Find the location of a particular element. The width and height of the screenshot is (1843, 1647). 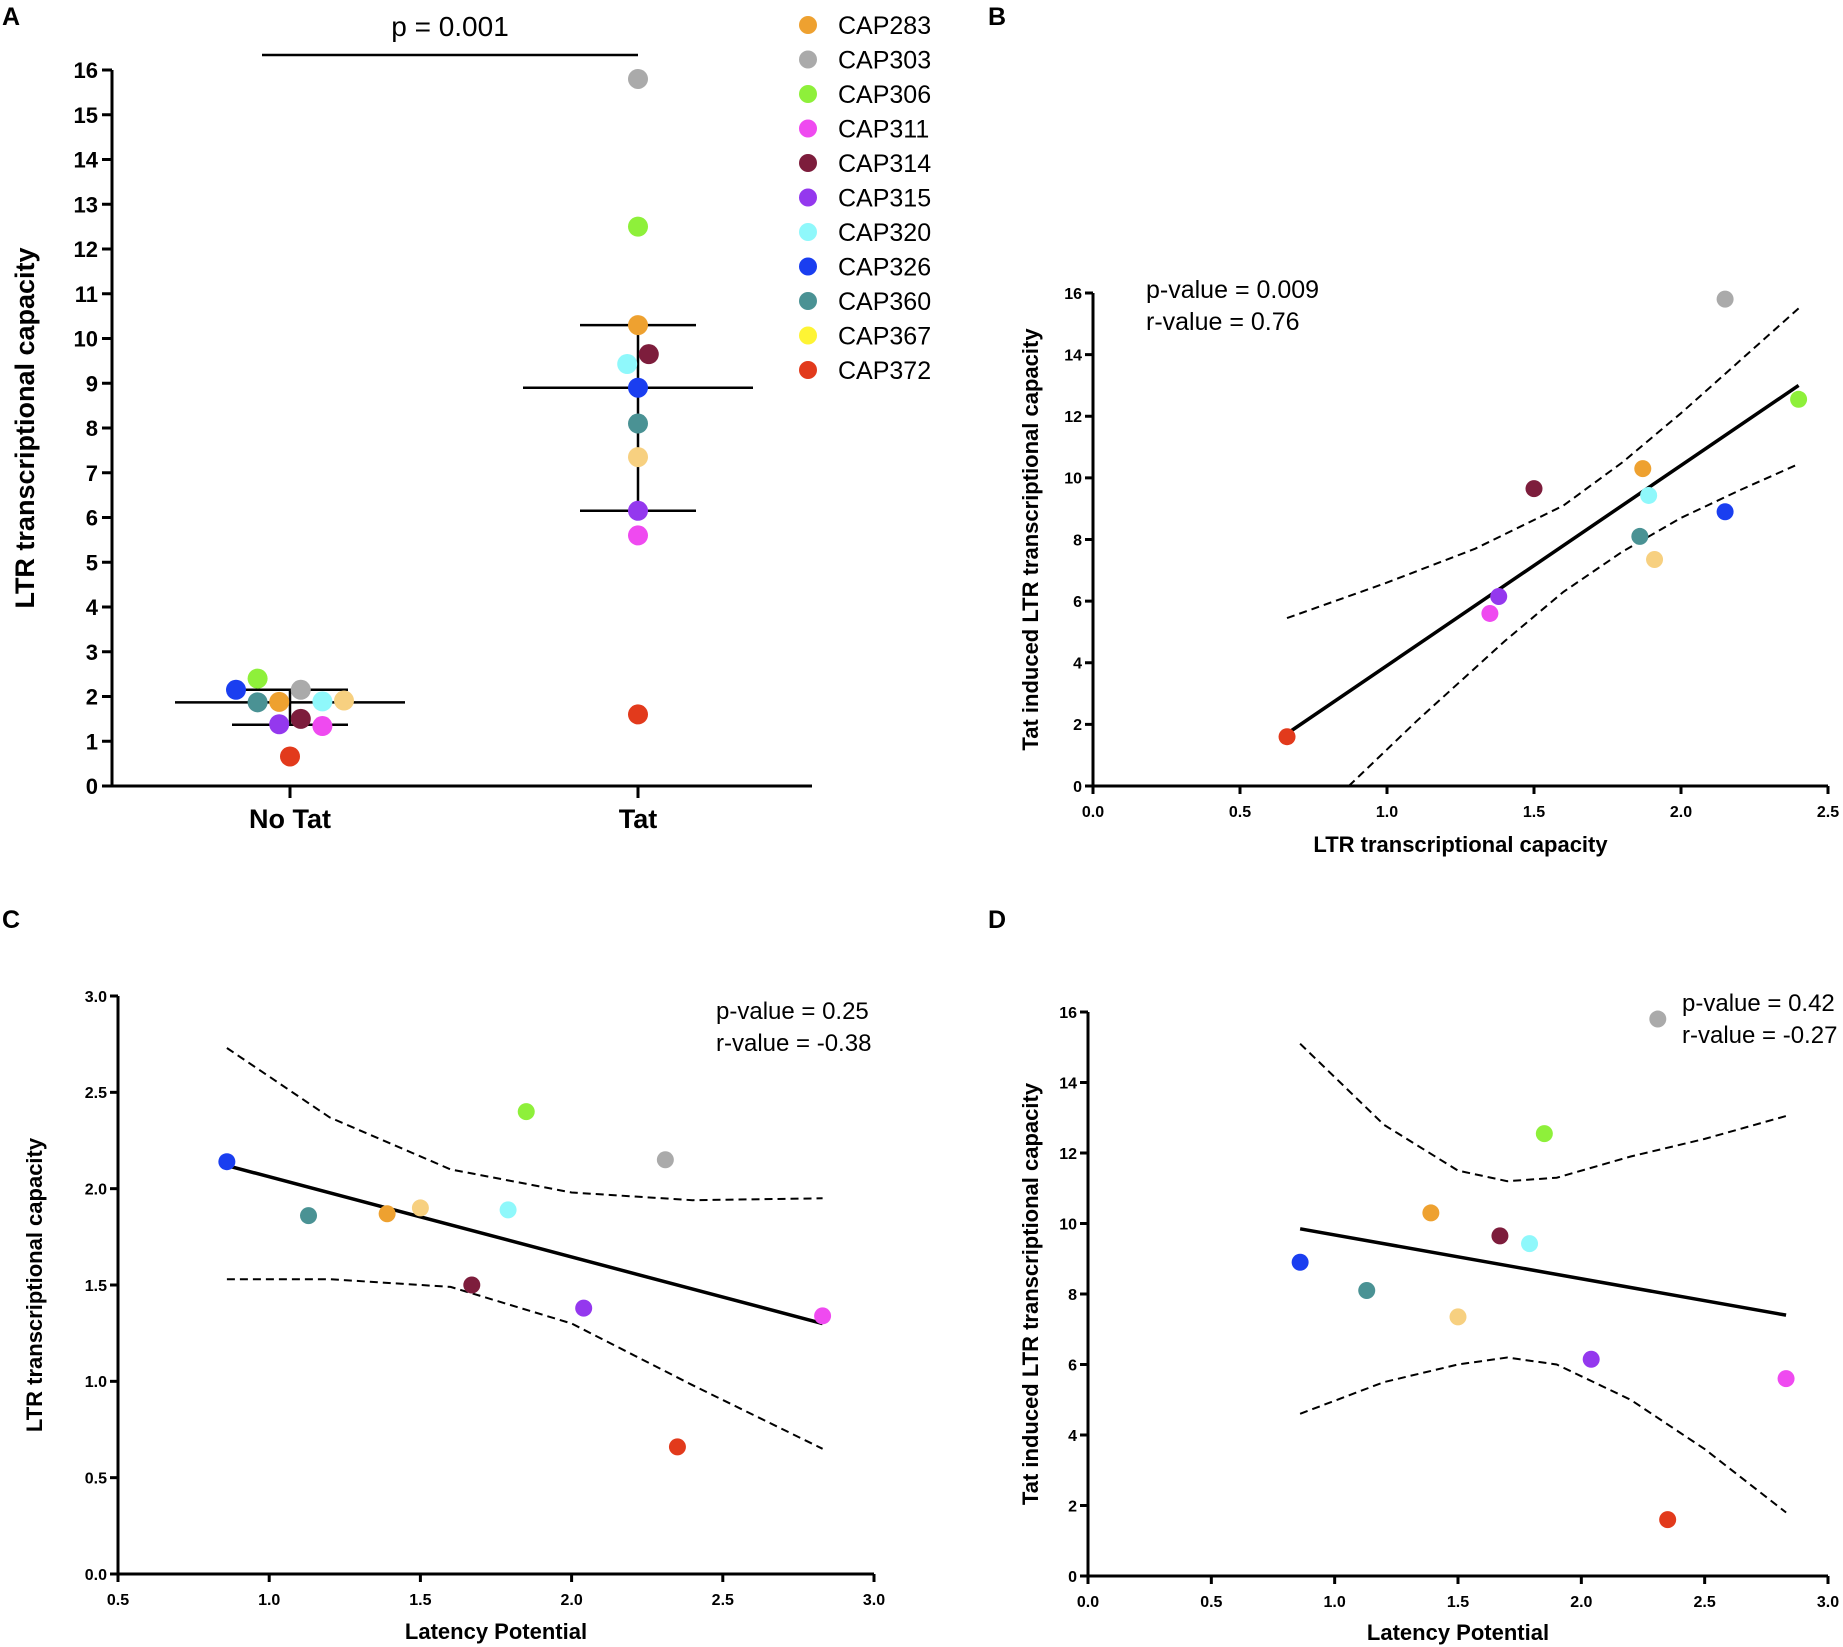

legend-label-cap372: CAP372 is located at coordinates (884, 371).